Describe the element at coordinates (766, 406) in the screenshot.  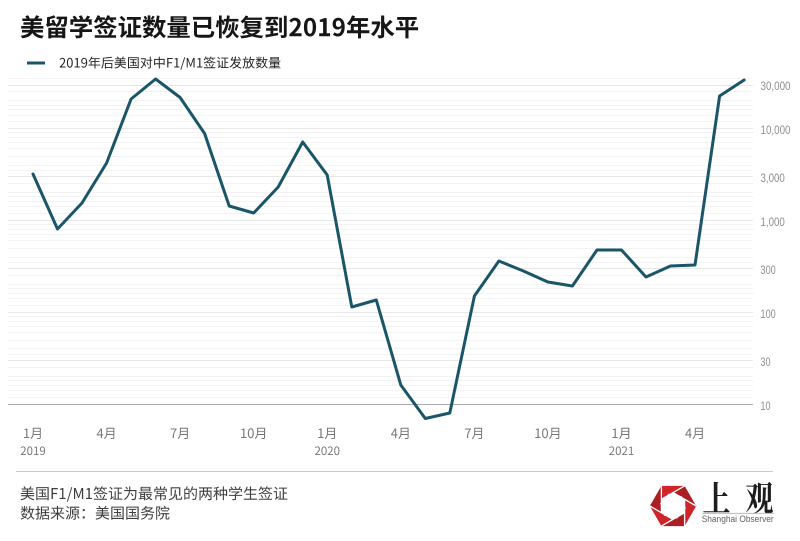
I see `svg-text: 10` at that location.